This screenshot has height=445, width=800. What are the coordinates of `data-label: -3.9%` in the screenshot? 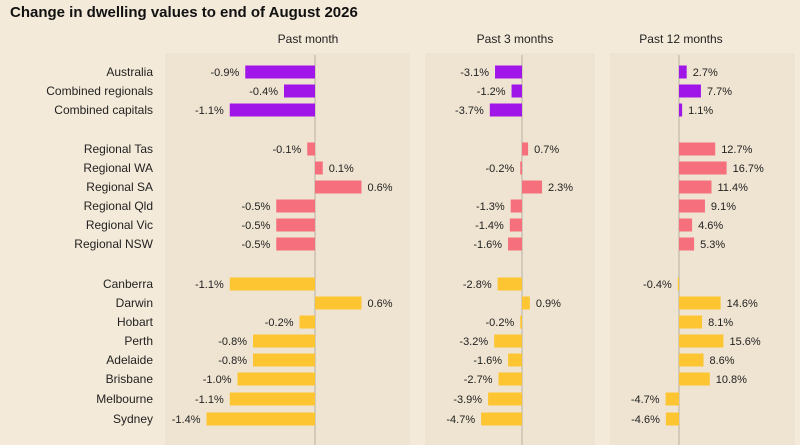 It's located at (467, 400).